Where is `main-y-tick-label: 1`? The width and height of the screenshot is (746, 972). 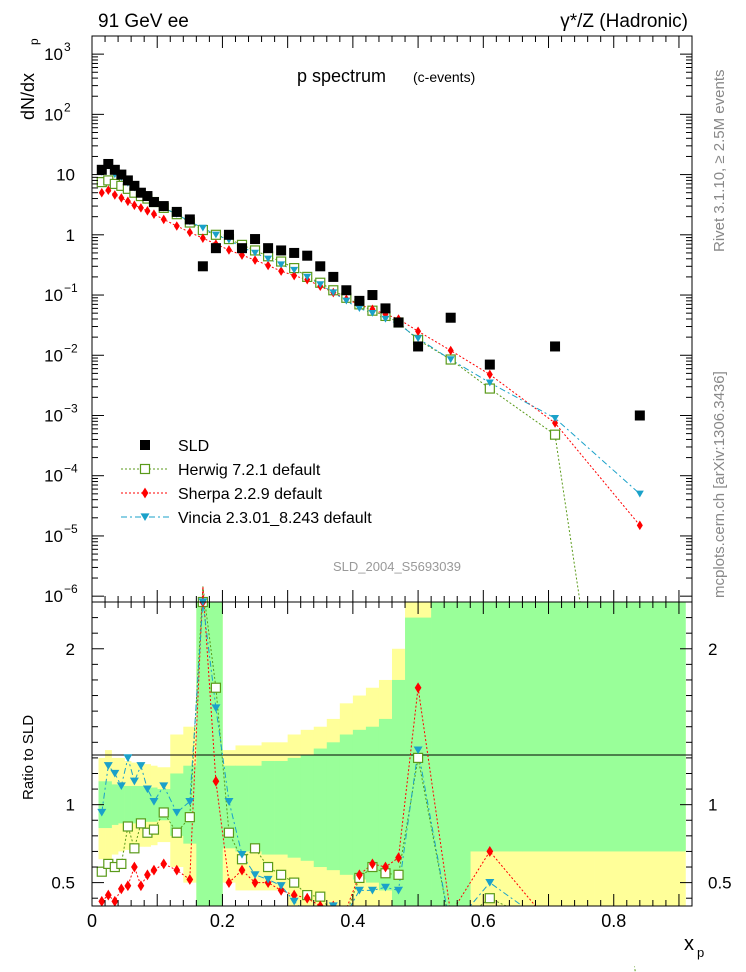 main-y-tick-label: 1 is located at coordinates (70, 235).